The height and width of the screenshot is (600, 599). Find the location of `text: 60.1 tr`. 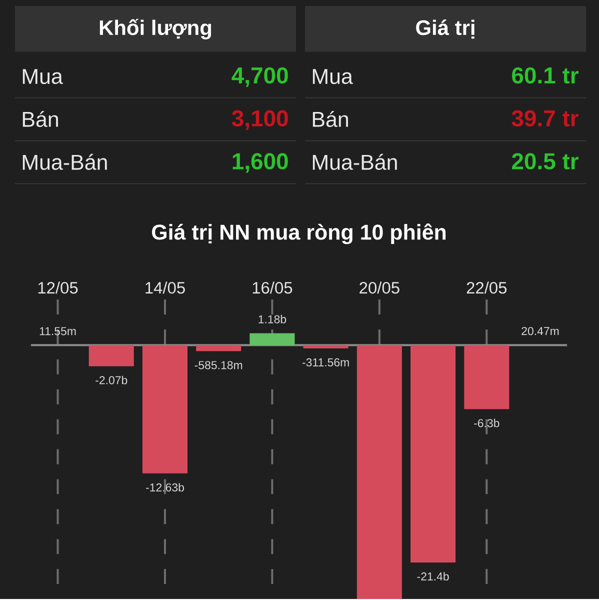

text: 60.1 tr is located at coordinates (545, 75).